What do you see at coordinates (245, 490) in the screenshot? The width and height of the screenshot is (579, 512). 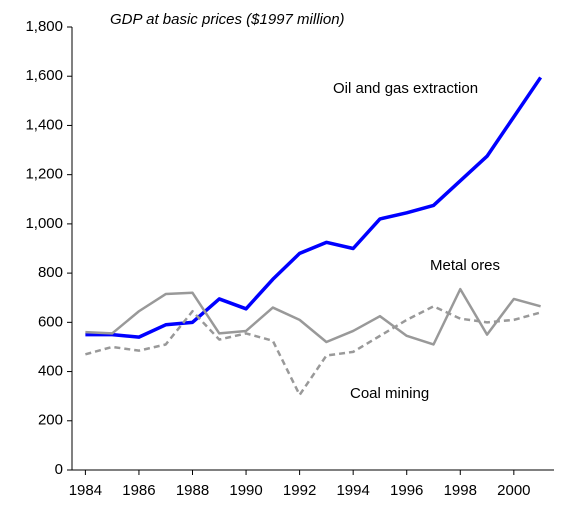 I see `x-tick-label: 1990` at bounding box center [245, 490].